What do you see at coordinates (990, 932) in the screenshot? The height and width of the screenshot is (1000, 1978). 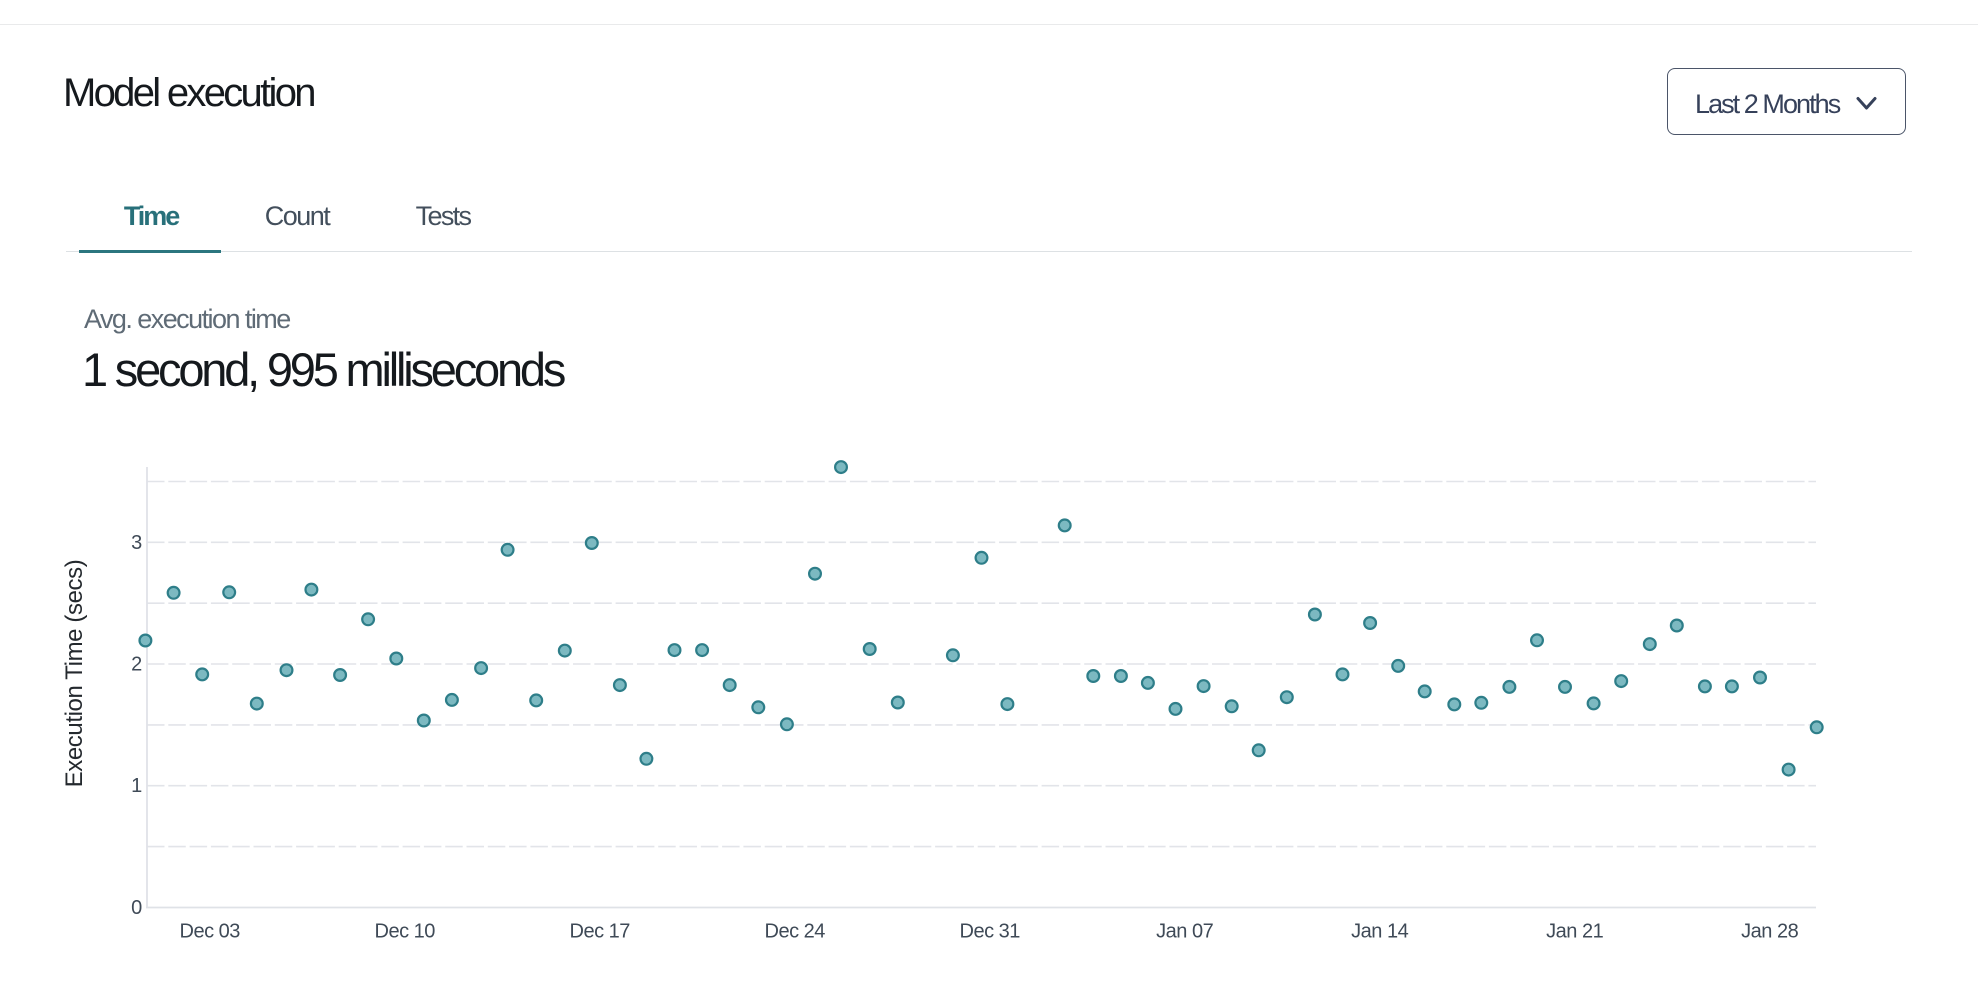 I see `svg-text: Dec 31` at bounding box center [990, 932].